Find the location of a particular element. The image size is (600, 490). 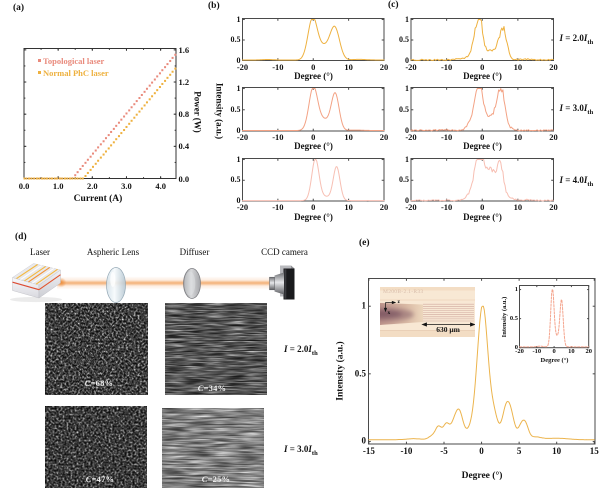

plot-e is located at coordinates (482, 361).